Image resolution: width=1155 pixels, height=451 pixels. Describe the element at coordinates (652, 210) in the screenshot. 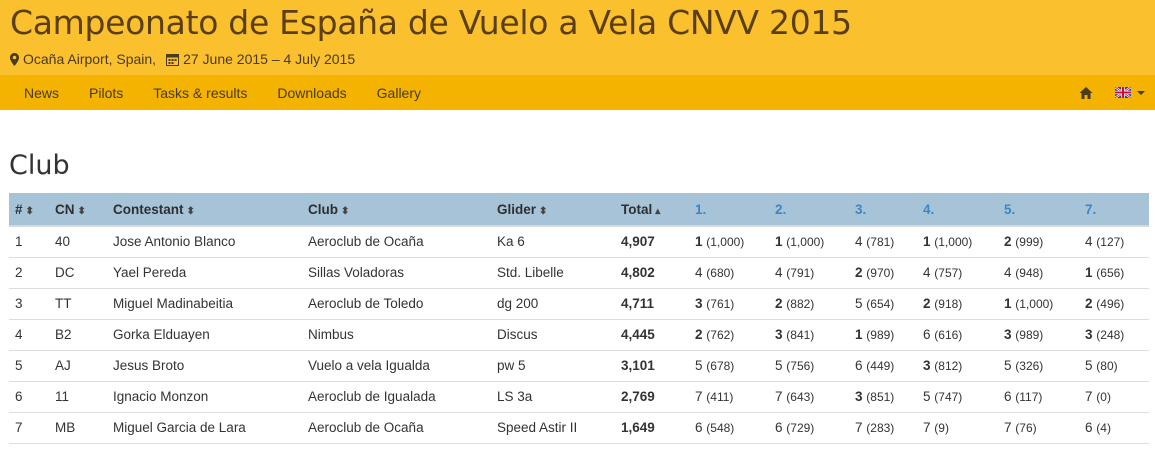

I see `col-total: Total ▴` at that location.